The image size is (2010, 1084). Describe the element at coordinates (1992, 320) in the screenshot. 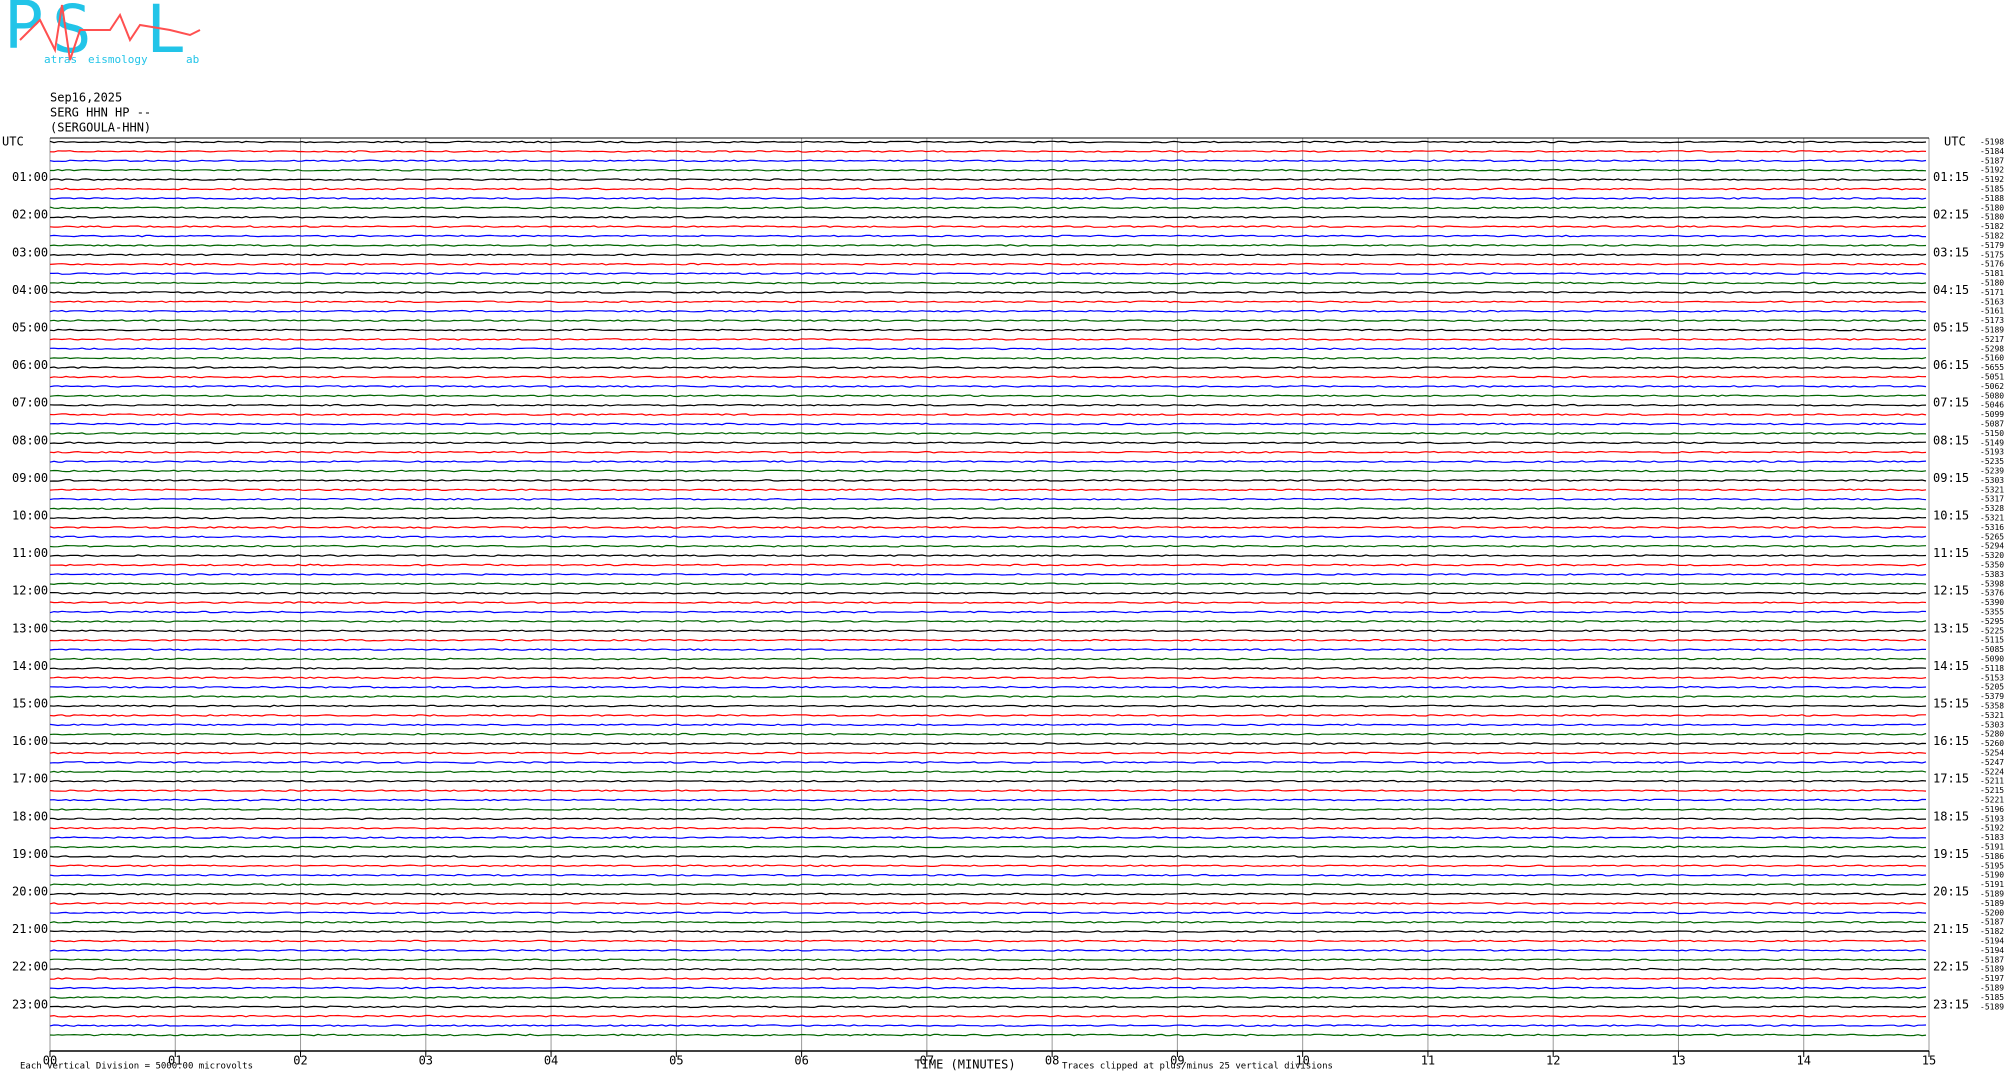

I see `trace-offset: -5173` at that location.